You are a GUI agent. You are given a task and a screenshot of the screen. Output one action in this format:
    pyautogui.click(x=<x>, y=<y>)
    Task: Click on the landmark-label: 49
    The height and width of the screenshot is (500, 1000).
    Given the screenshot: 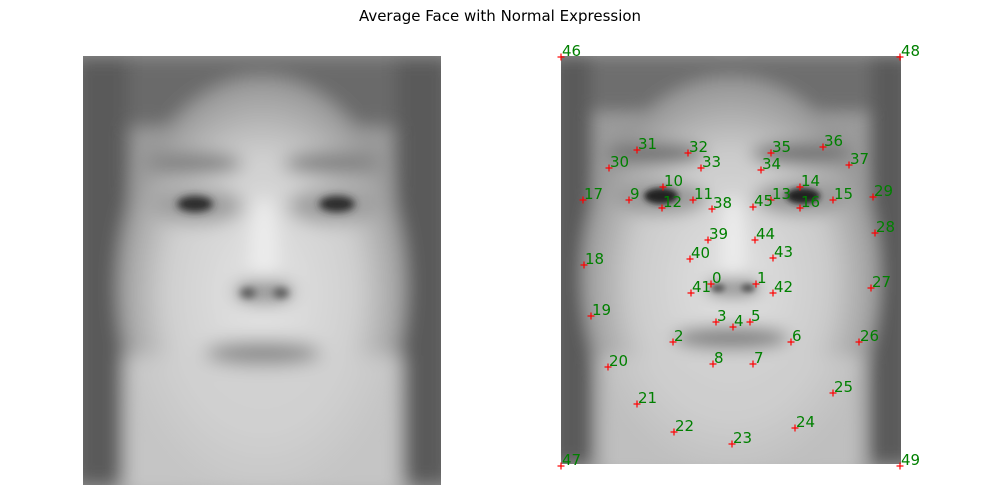 What is the action you would take?
    pyautogui.click(x=910, y=460)
    